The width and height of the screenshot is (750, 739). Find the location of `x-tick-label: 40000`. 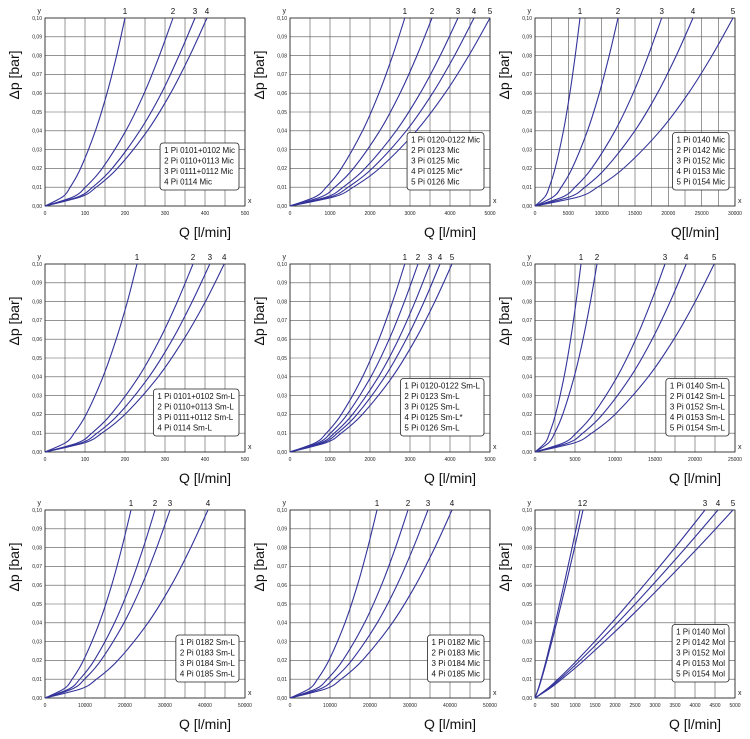

x-tick-label: 40000 is located at coordinates (205, 706).